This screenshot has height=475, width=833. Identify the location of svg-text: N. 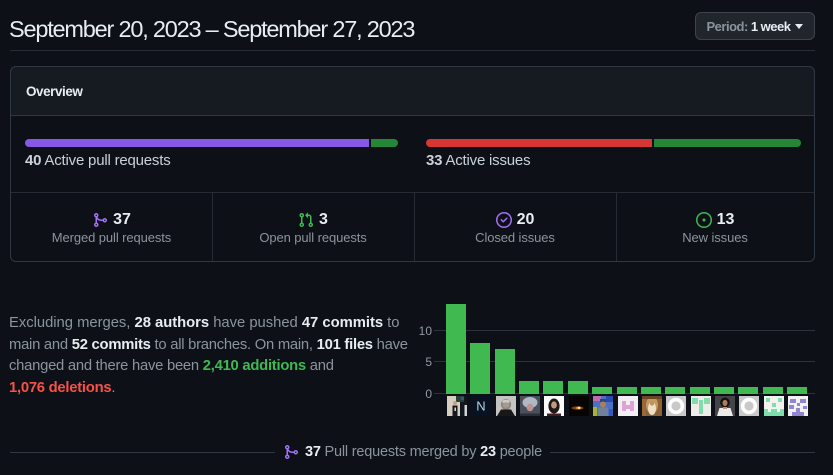
(481, 406).